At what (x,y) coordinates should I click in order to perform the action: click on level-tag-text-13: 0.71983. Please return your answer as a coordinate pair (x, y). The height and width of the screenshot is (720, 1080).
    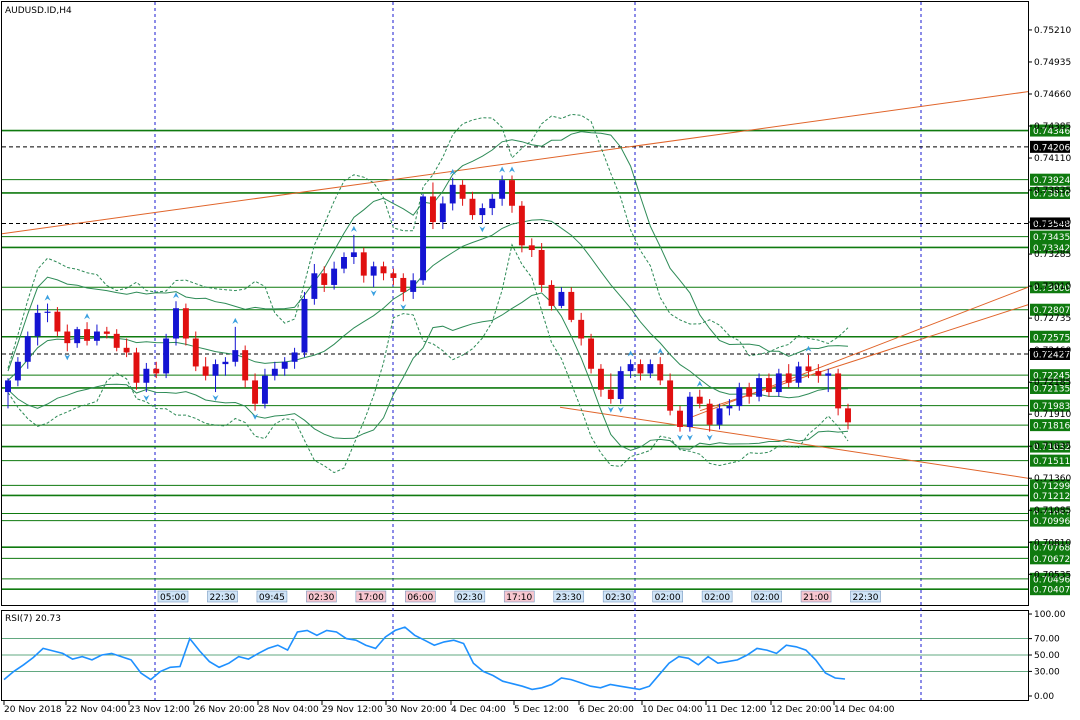
    Looking at the image, I should click on (1051, 407).